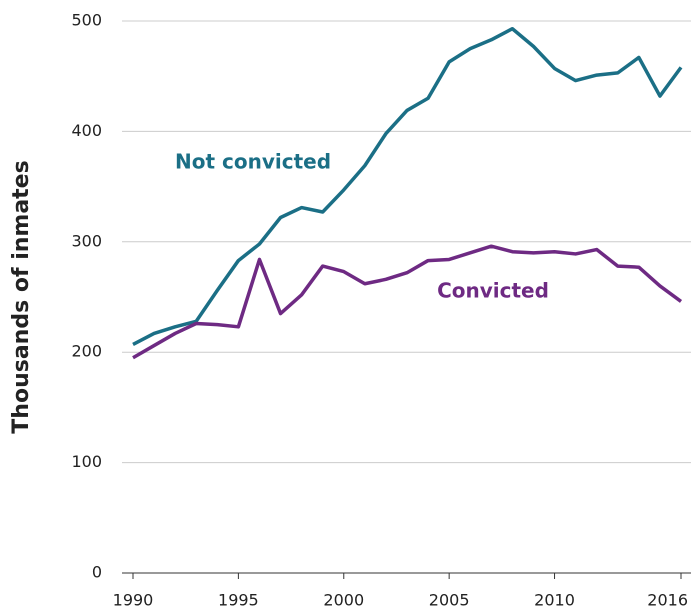 The image size is (691, 615). I want to click on x-tick-label: 1990, so click(133, 600).